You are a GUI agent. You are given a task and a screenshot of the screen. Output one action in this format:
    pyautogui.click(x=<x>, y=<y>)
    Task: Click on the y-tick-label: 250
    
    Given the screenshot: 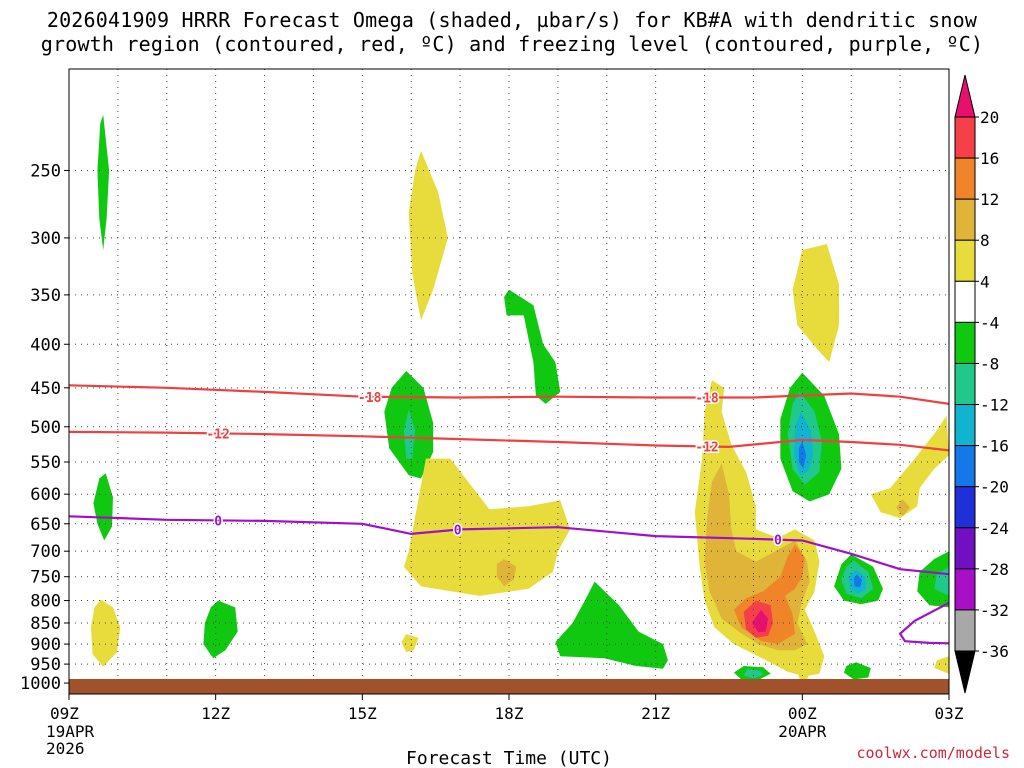 What is the action you would take?
    pyautogui.click(x=45, y=171)
    